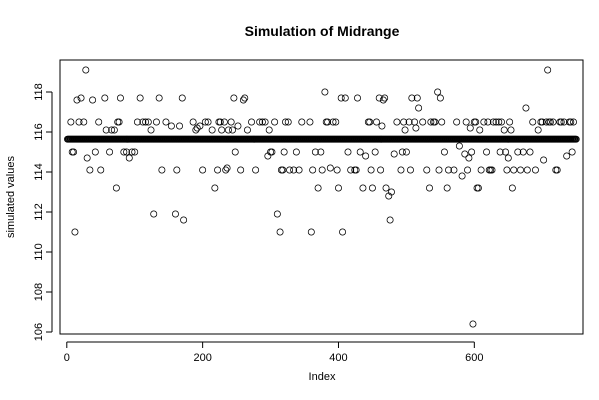 The height and width of the screenshot is (400, 599). I want to click on y-tick-label: 114, so click(39, 172).